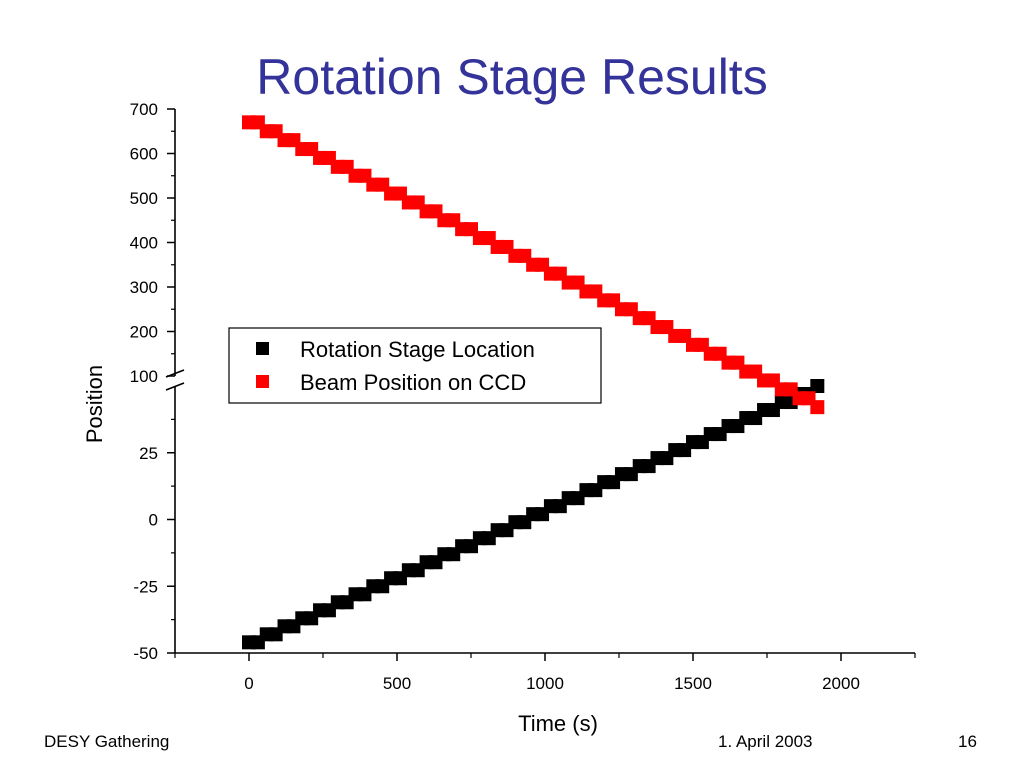 The width and height of the screenshot is (1024, 768). Describe the element at coordinates (693, 683) in the screenshot. I see `x-tick-label: 1500` at that location.